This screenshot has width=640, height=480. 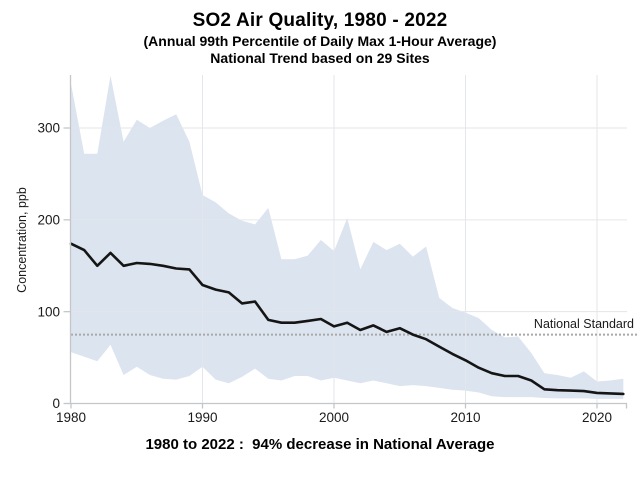 What do you see at coordinates (56, 403) in the screenshot?
I see `y-tick-label: 0` at bounding box center [56, 403].